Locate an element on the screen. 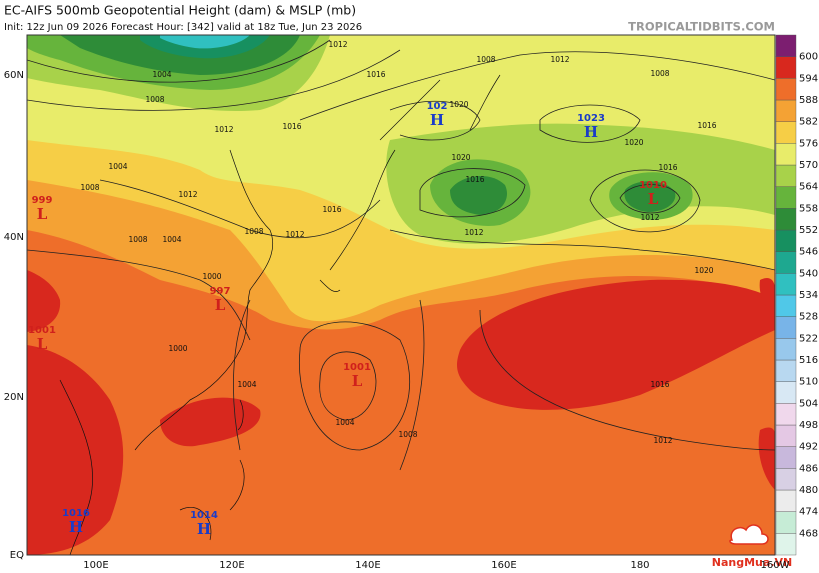 This screenshot has height=573, width=819. credit: TROPICALTIDBITS.COM is located at coordinates (701, 27).